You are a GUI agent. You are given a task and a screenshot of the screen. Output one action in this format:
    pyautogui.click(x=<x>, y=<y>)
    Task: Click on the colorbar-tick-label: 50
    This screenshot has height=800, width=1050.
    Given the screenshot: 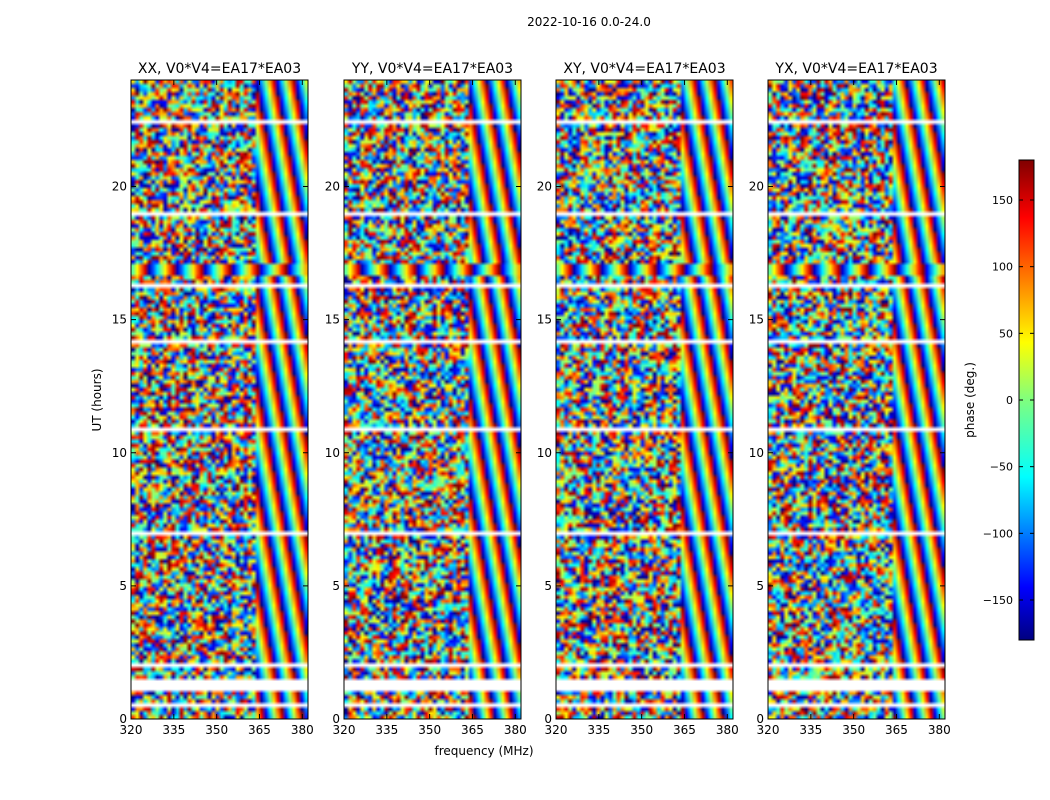 What is the action you would take?
    pyautogui.click(x=1006, y=333)
    